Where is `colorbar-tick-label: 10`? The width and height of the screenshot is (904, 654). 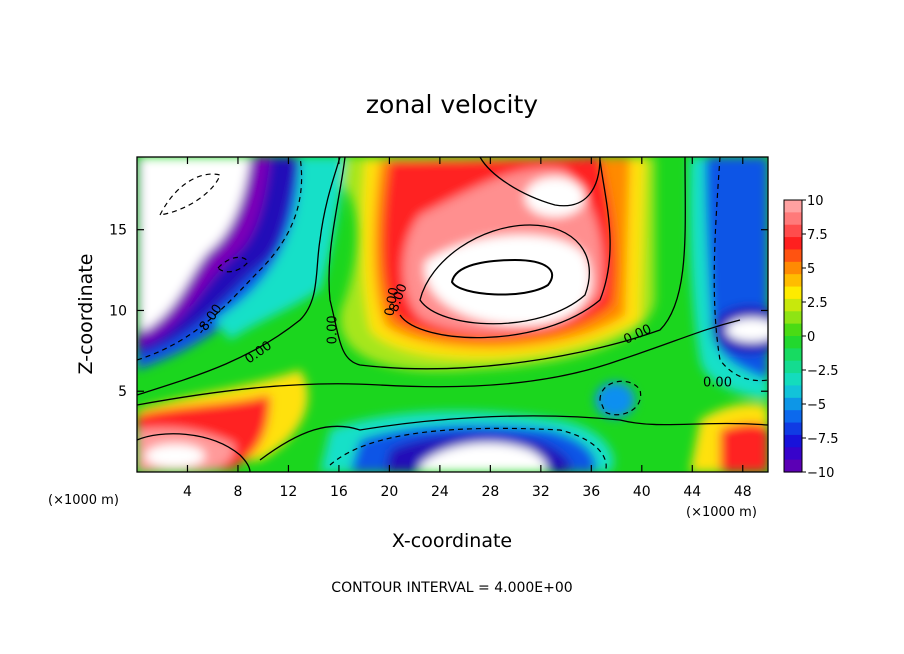 colorbar-tick-label: 10 is located at coordinates (815, 201).